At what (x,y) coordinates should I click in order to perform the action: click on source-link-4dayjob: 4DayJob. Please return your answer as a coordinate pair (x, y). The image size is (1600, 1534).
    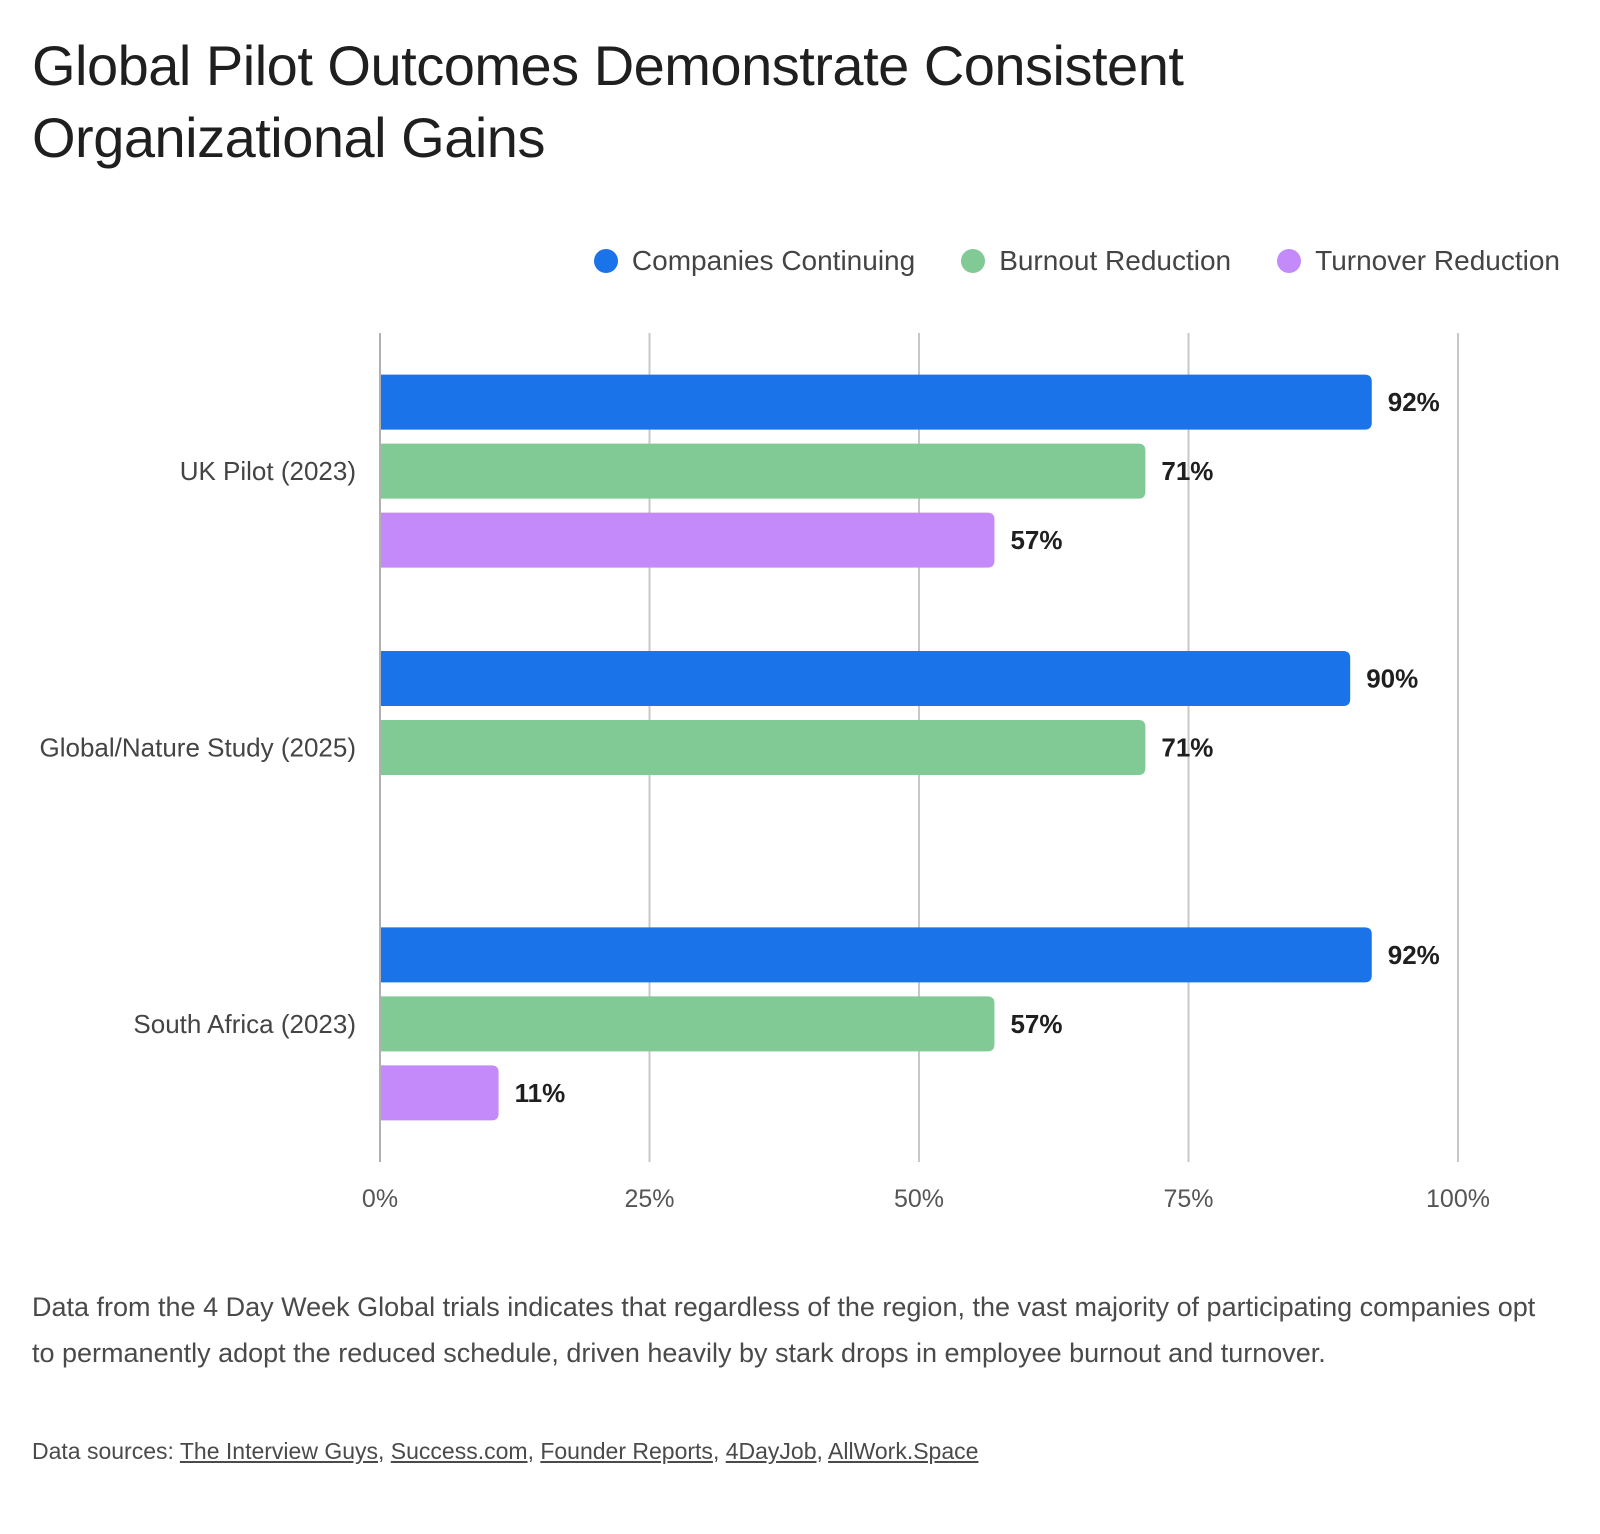
    Looking at the image, I should click on (771, 1451).